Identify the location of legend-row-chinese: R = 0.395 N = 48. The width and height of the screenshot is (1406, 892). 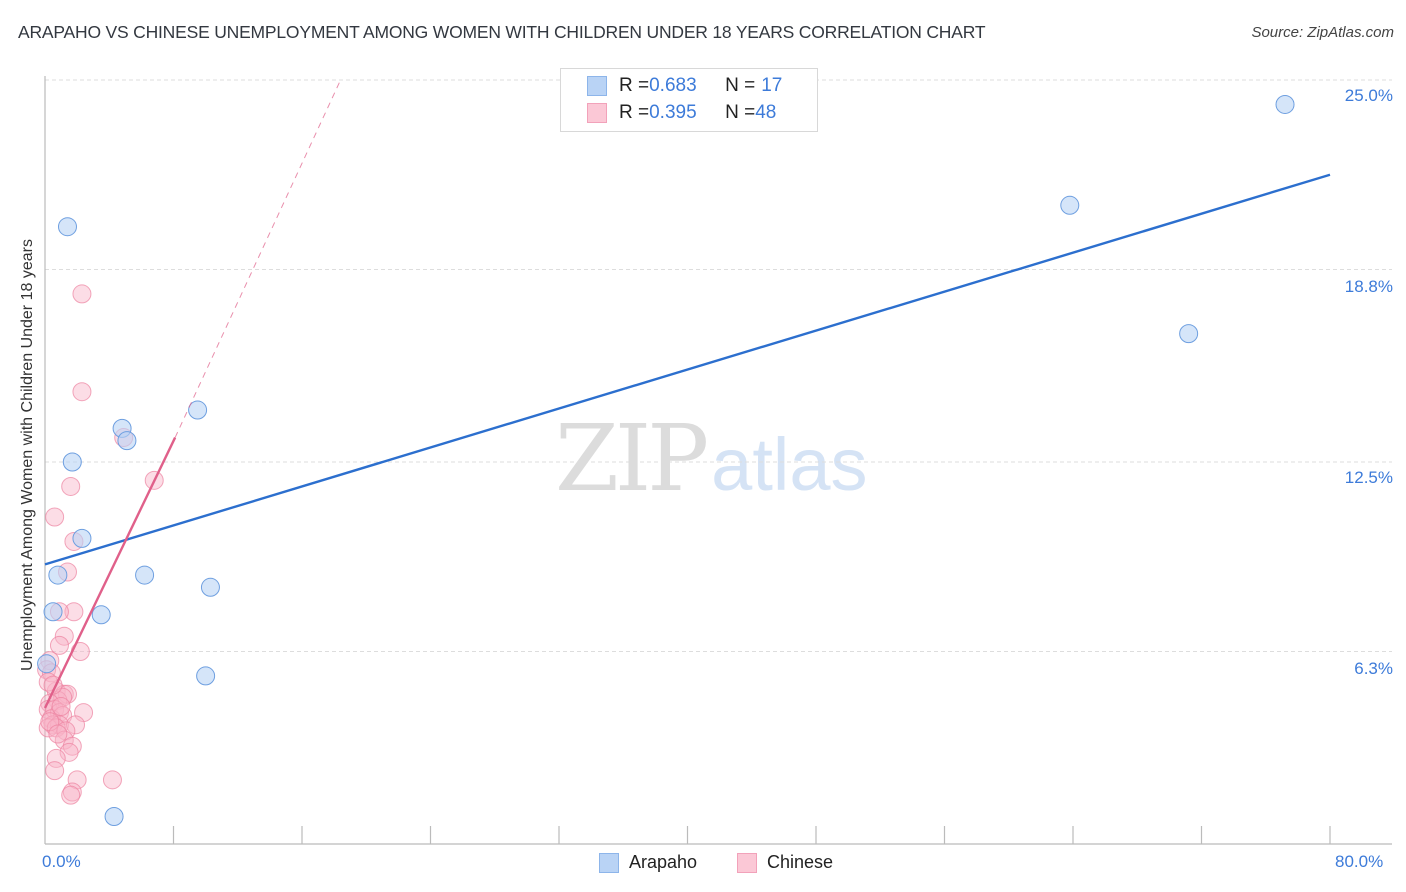
(681, 113).